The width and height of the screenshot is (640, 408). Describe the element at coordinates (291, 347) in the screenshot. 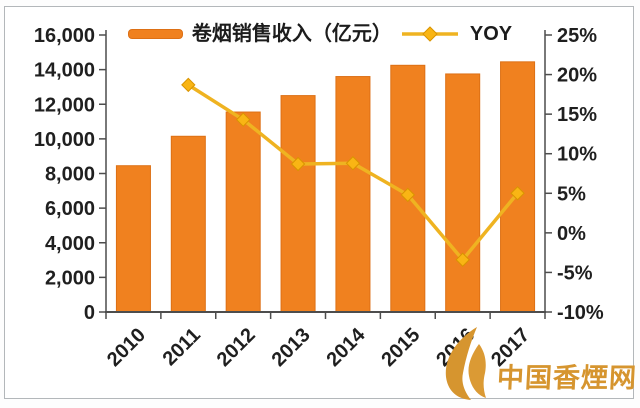

I see `x-label-2013: 2013` at that location.